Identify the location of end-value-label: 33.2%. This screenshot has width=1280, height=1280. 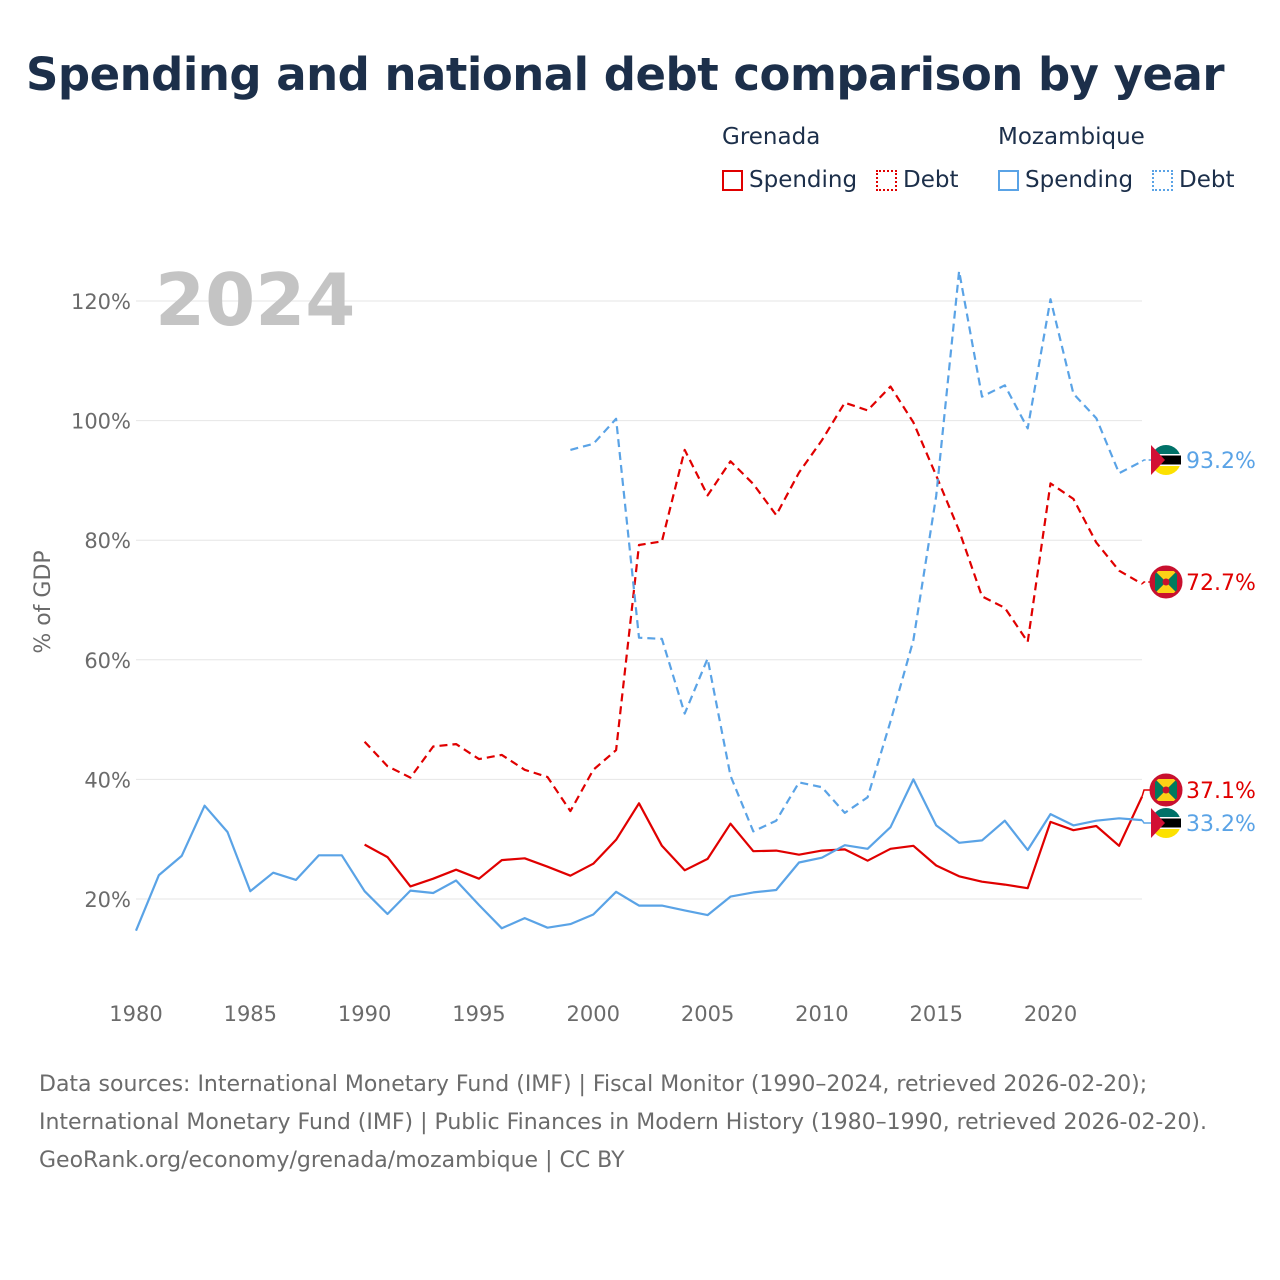
(1221, 824).